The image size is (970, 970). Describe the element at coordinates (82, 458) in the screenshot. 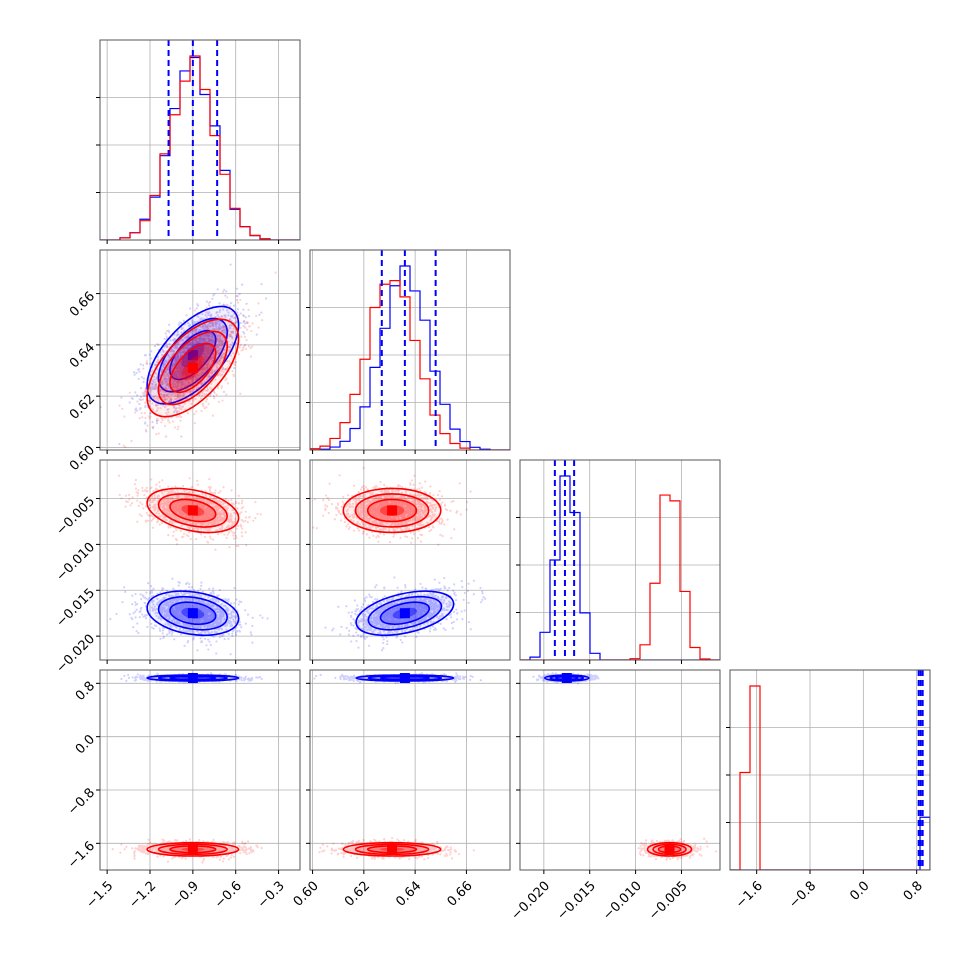

I see `y-tick-label: 0.60` at that location.